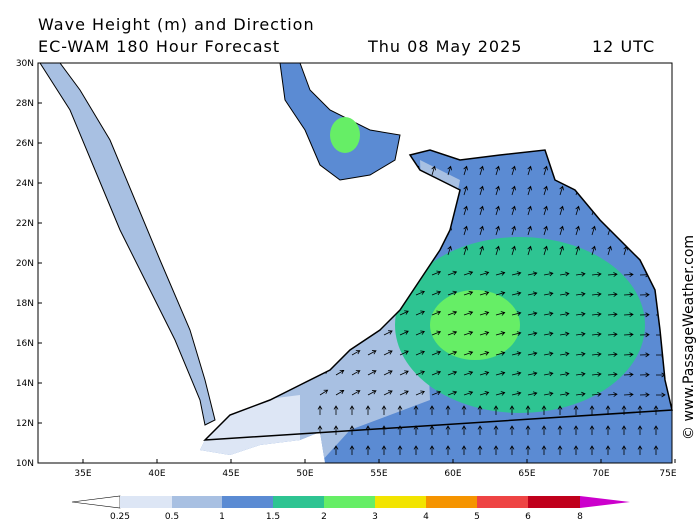 The height and width of the screenshot is (529, 700). I want to click on title: Wave Height (m) and Direction, so click(176, 24).